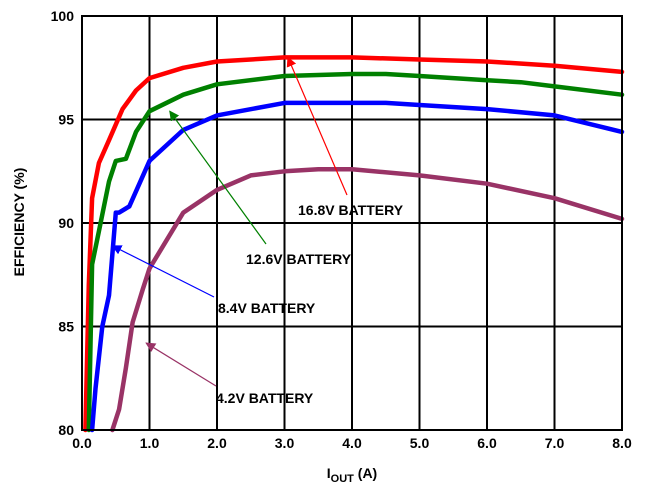 The height and width of the screenshot is (491, 647). What do you see at coordinates (622, 443) in the screenshot?
I see `x-tick-label: 8.0` at bounding box center [622, 443].